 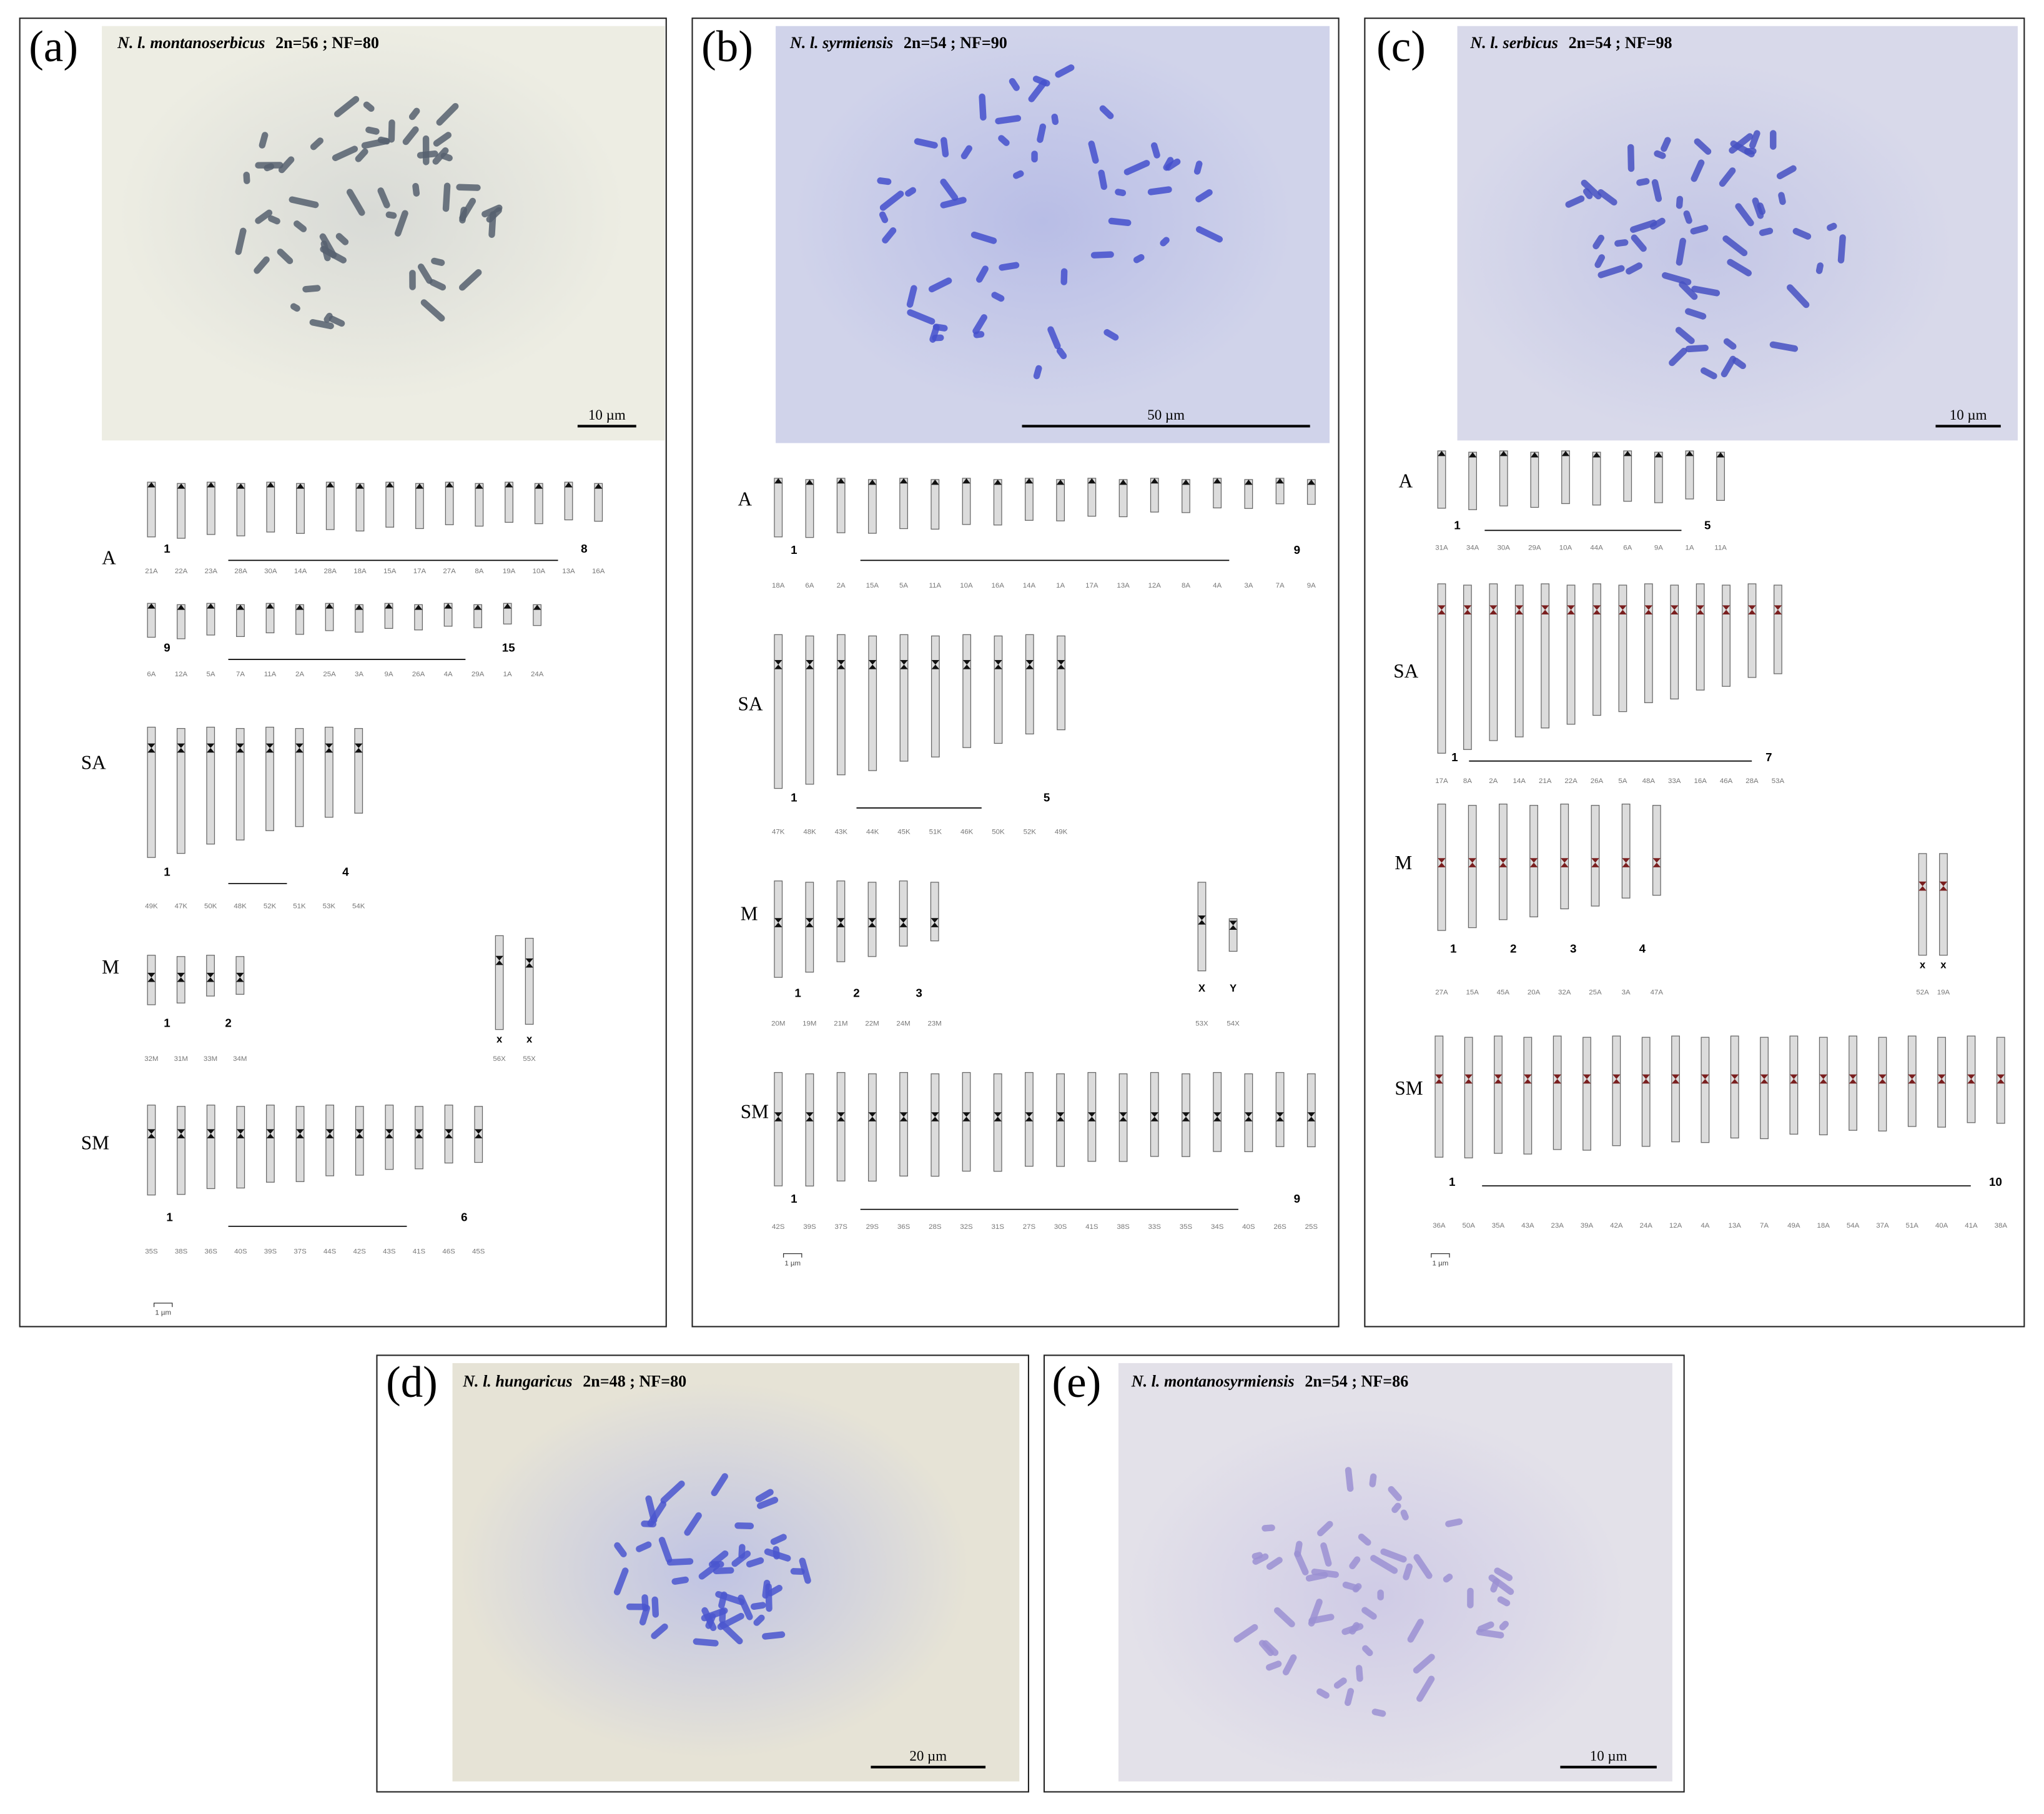 What do you see at coordinates (418, 675) in the screenshot?
I see `chromosome-id: 26A` at bounding box center [418, 675].